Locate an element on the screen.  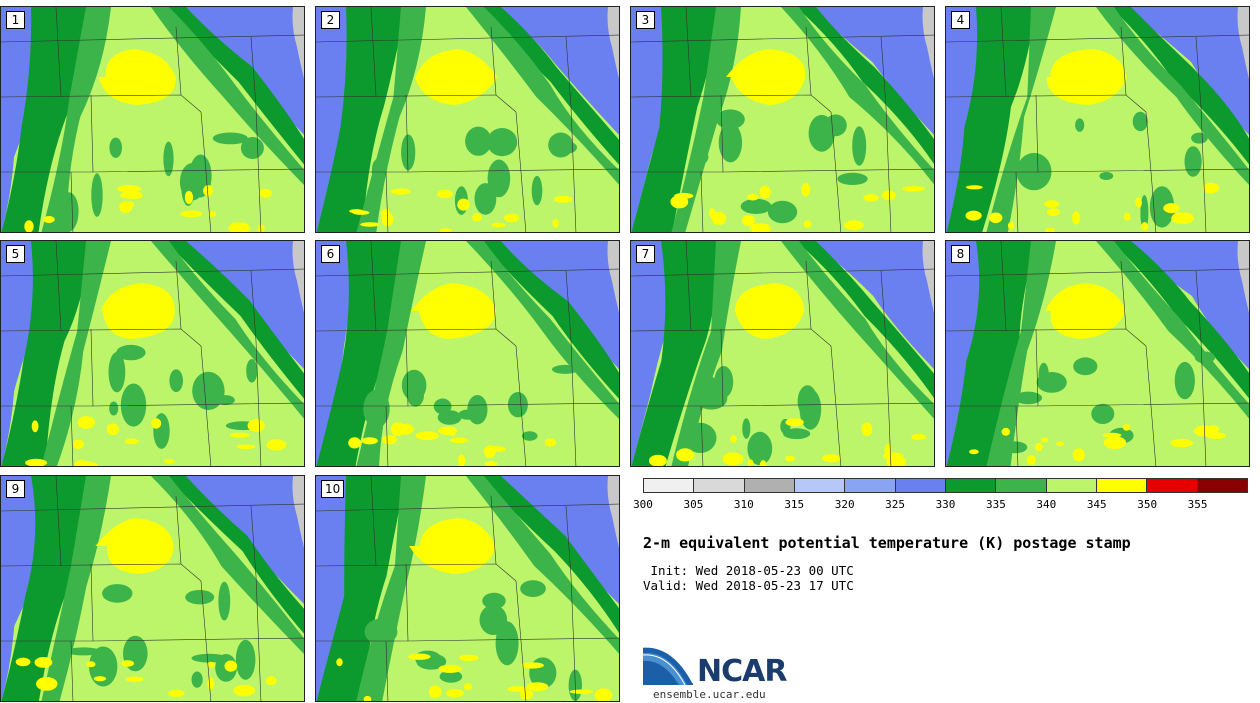
member-number-label: 9 is located at coordinates (15, 489).